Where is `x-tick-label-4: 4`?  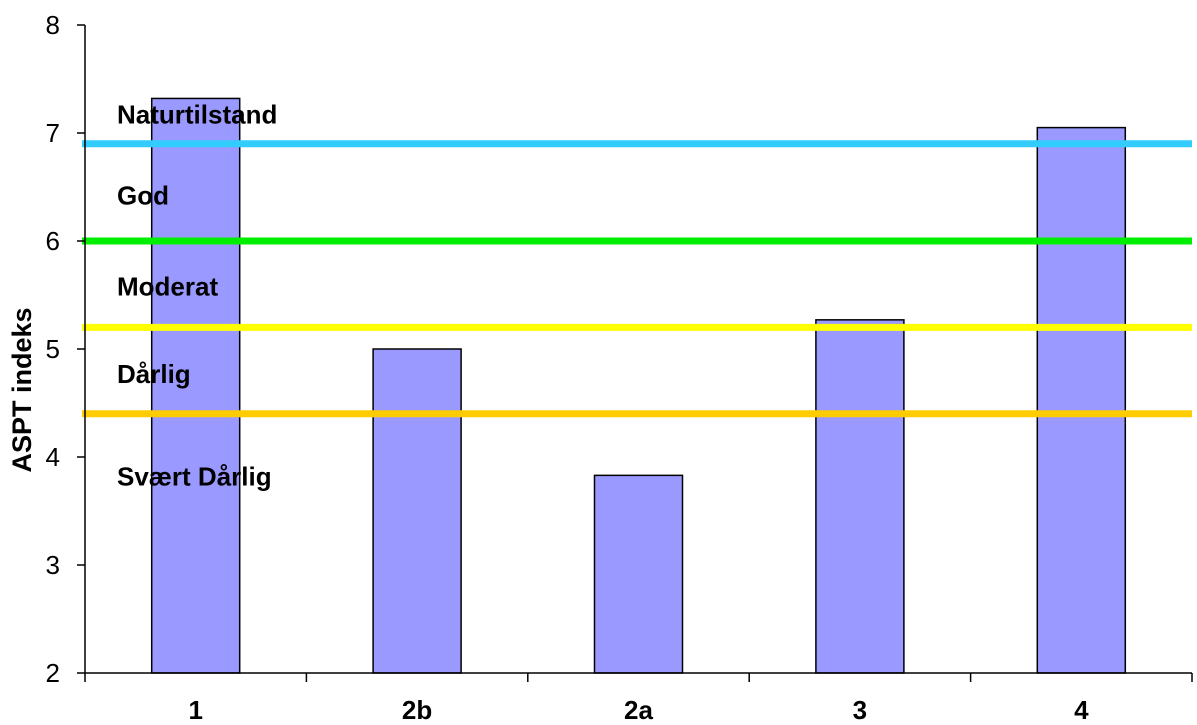 x-tick-label-4: 4 is located at coordinates (1081, 710).